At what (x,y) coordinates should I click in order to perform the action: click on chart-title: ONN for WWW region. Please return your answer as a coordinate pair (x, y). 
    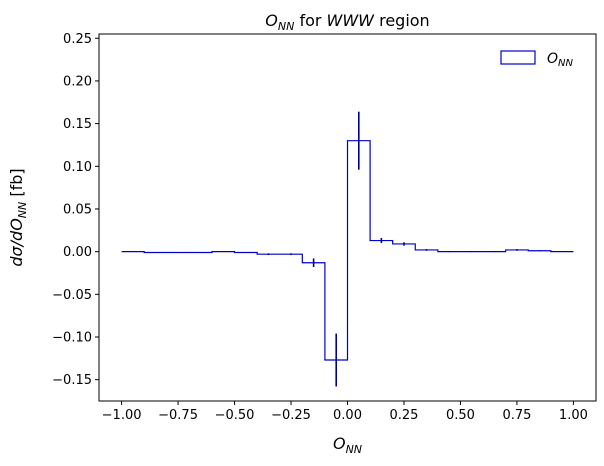
    Looking at the image, I should click on (347, 22).